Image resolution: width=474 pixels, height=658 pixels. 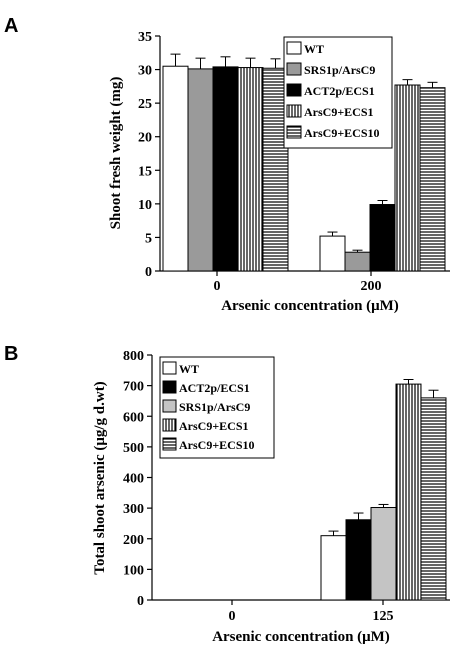 What do you see at coordinates (133, 570) in the screenshot?
I see `y-tick-label: 100` at bounding box center [133, 570].